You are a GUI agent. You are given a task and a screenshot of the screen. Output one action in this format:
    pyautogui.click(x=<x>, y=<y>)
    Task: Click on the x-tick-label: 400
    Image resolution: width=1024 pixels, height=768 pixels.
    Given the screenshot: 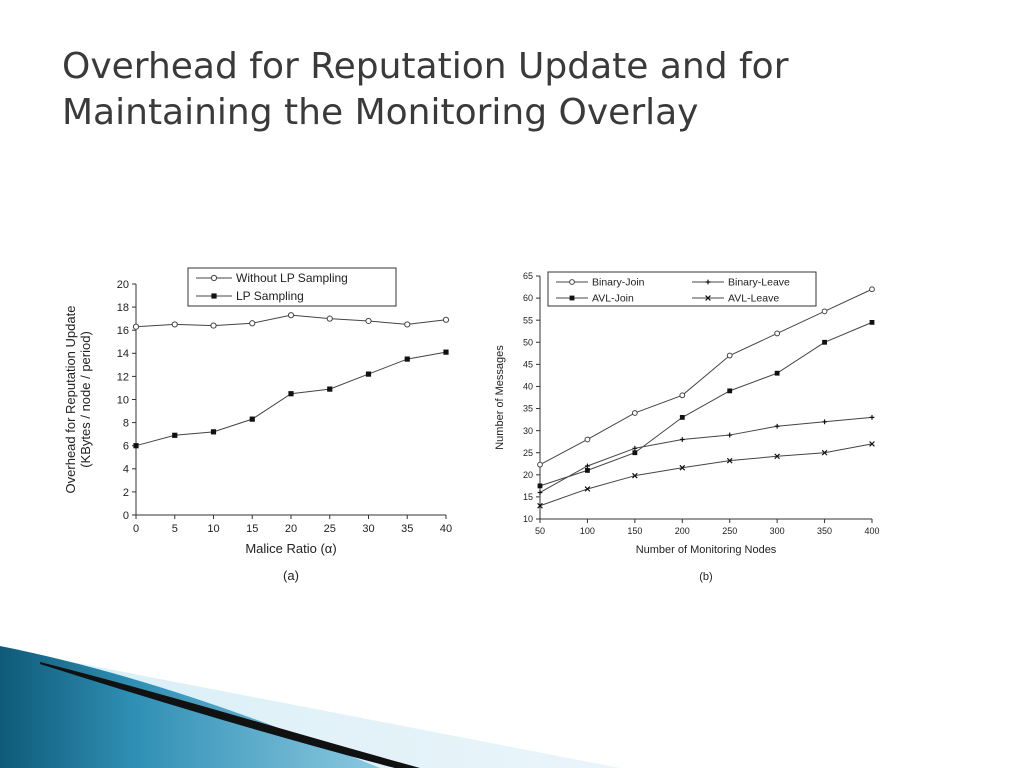 What is the action you would take?
    pyautogui.click(x=871, y=531)
    